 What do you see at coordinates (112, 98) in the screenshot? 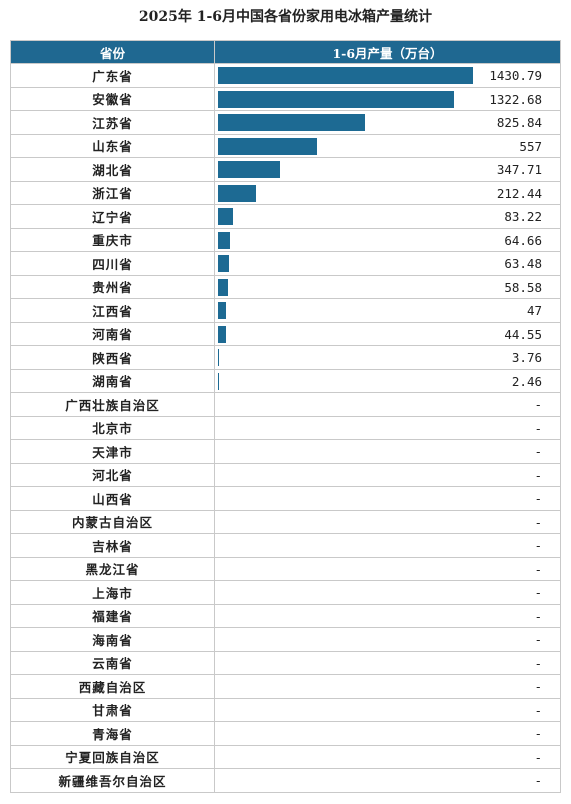
I see `province-name: 安徽省` at bounding box center [112, 98].